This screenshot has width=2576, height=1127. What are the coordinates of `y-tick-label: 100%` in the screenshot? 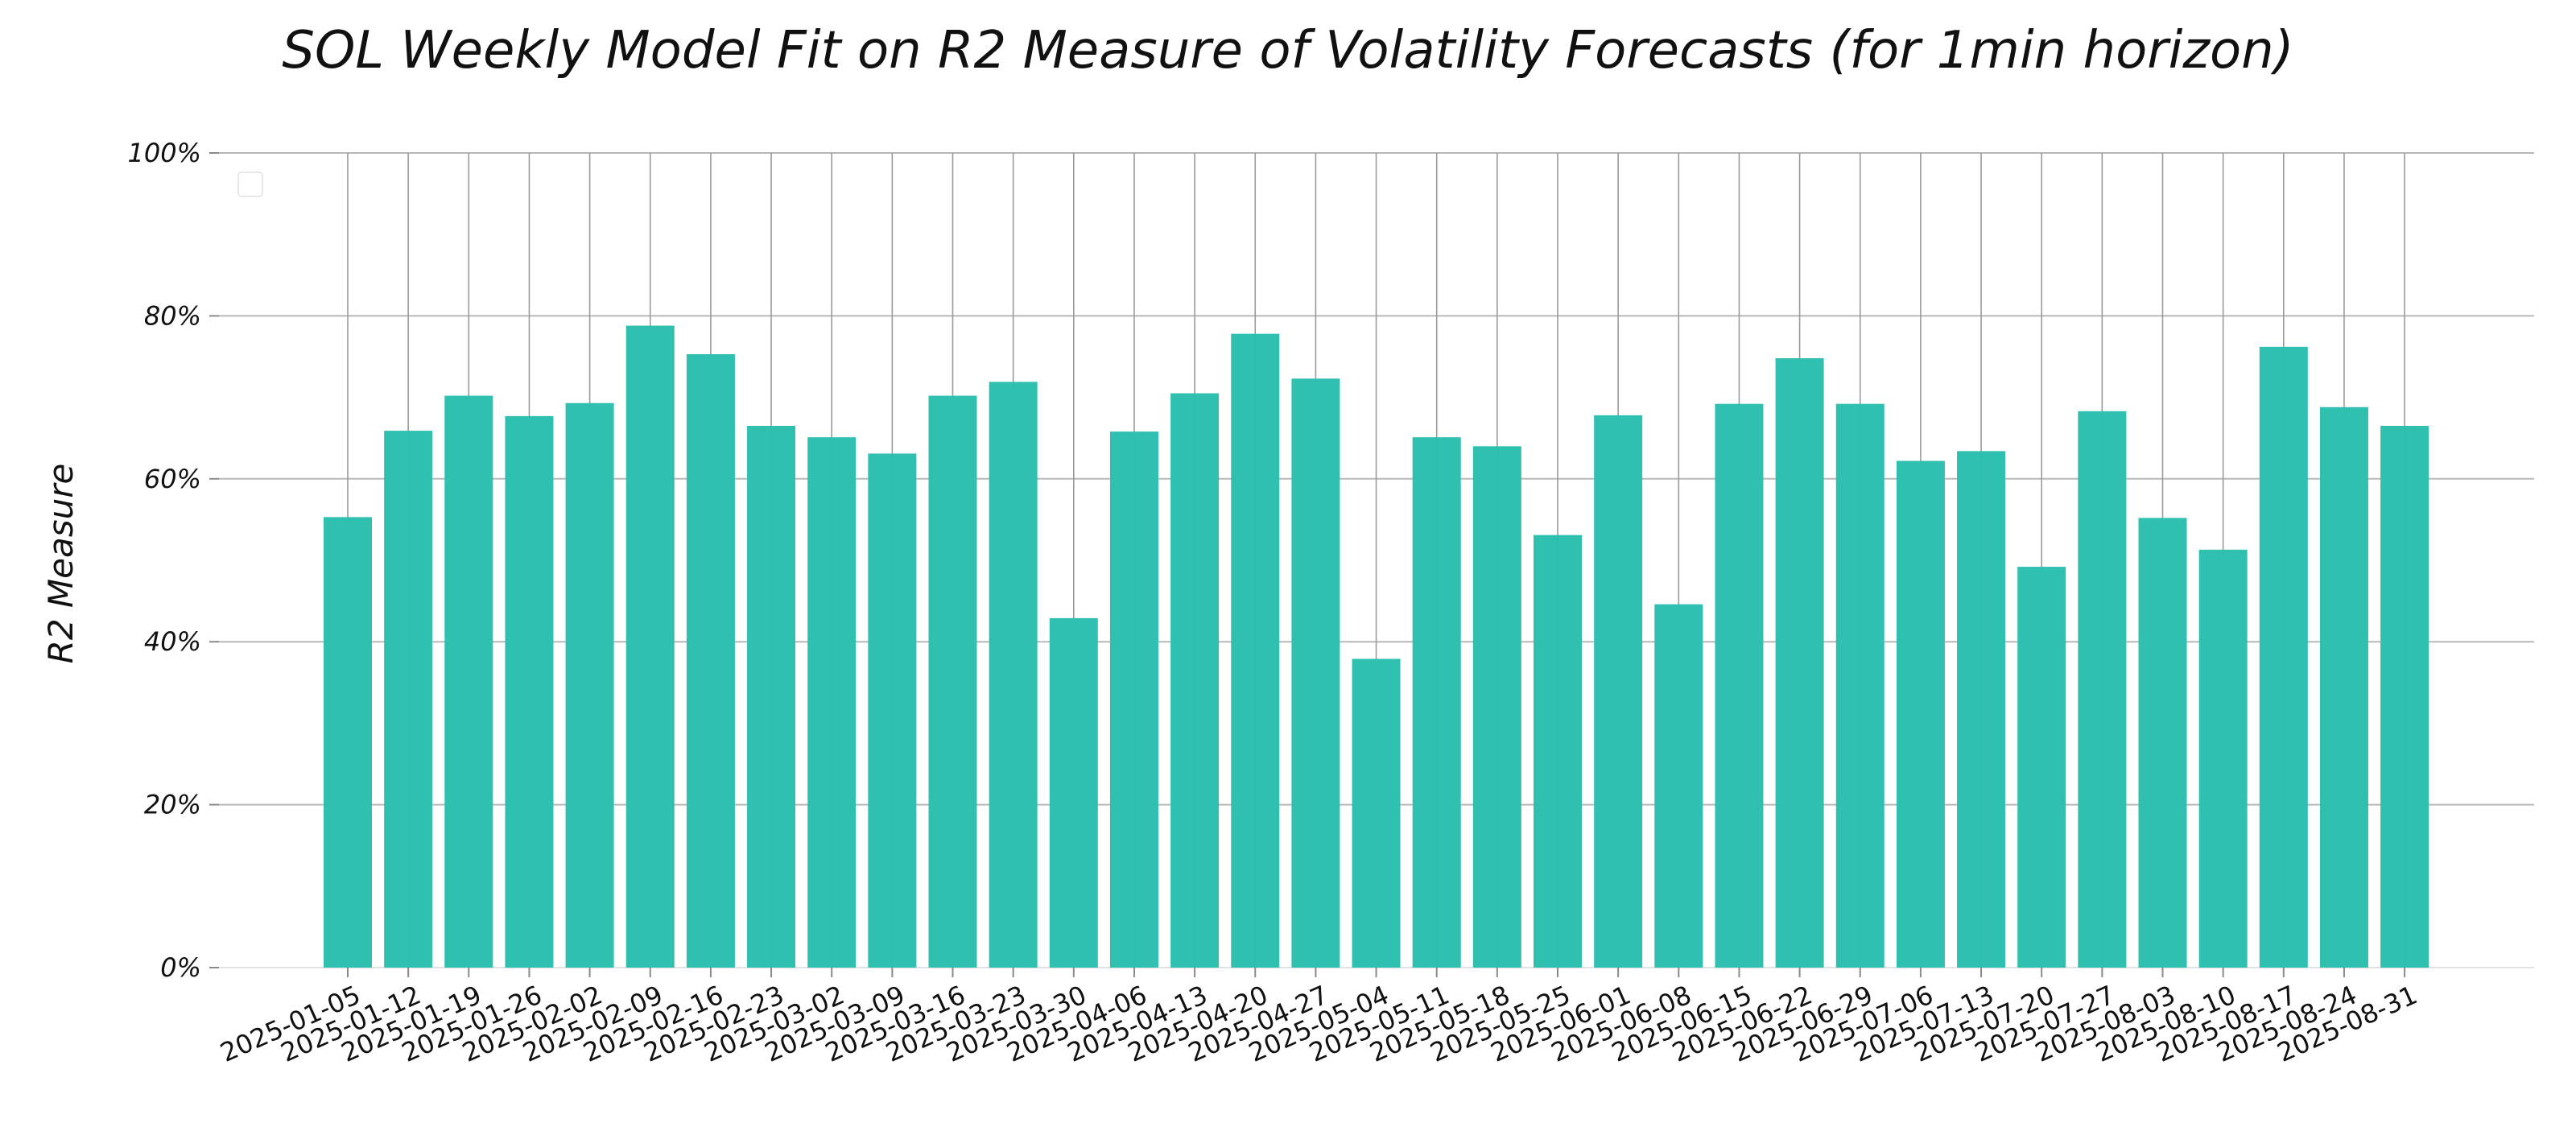 It's located at (164, 153).